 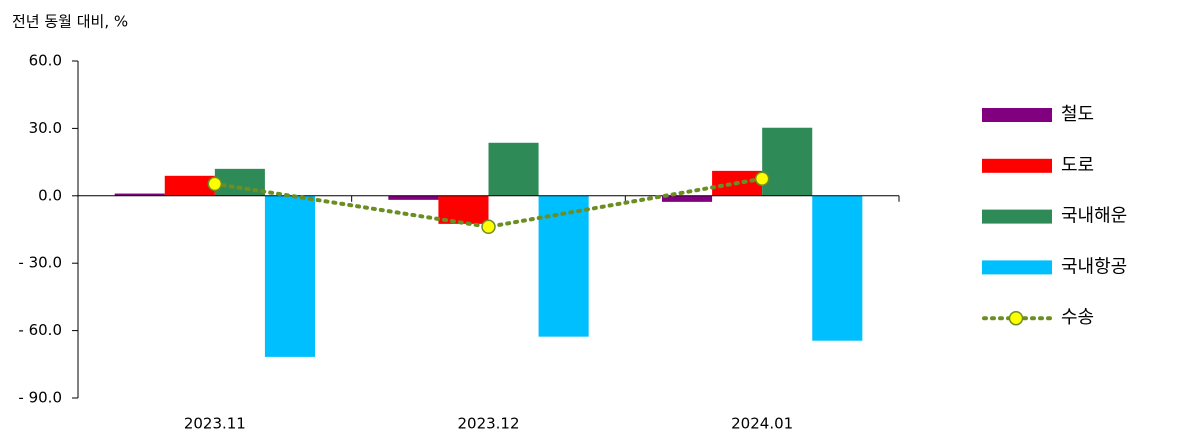 I want to click on legend-label: 국내해운, so click(x=1094, y=216).